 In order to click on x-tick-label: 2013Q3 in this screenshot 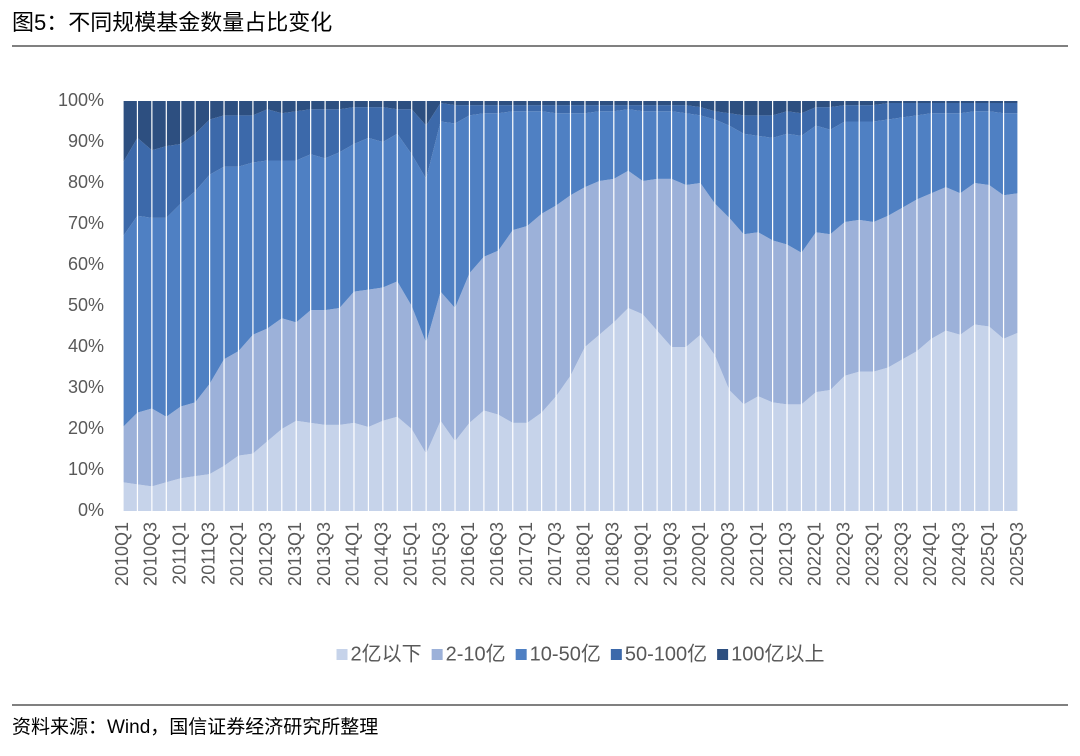, I will do `click(324, 554)`.